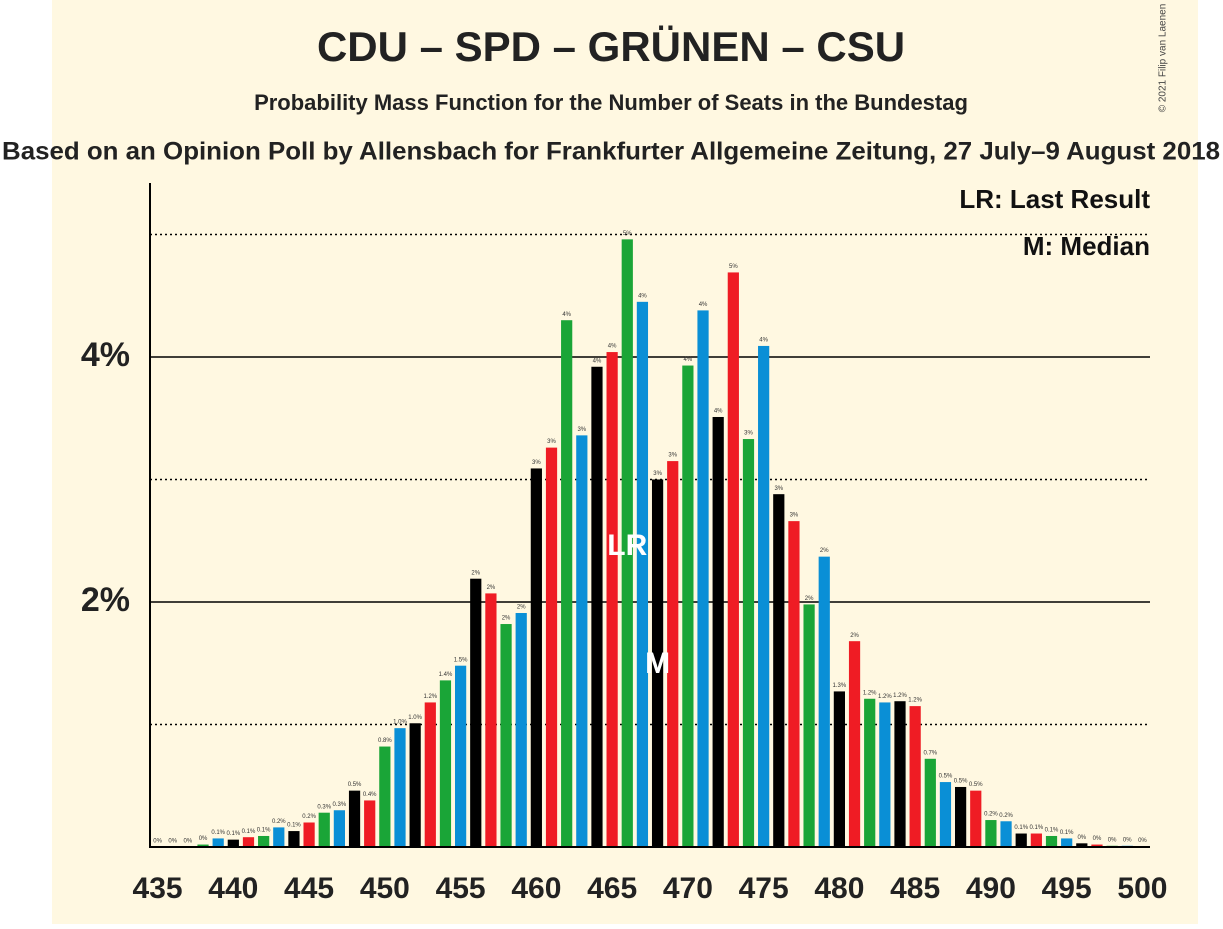 Image resolution: width=1223 pixels, height=929 pixels. What do you see at coordinates (370, 795) in the screenshot?
I see `value-label: 0.4%` at bounding box center [370, 795].